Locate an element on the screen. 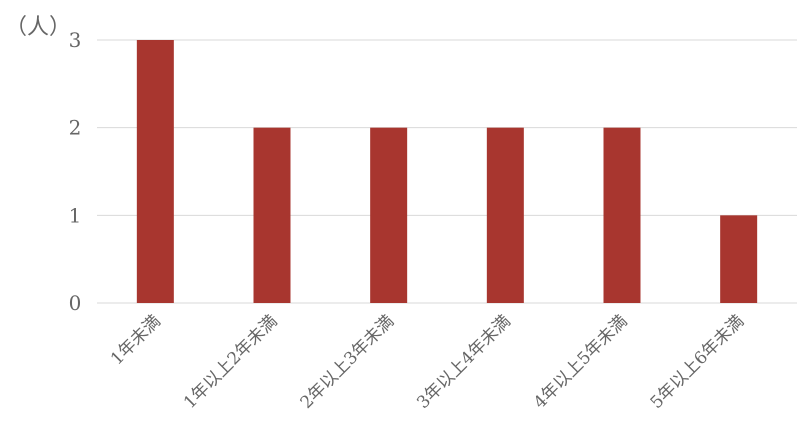 The width and height of the screenshot is (809, 438). x-tick-label: 4年以上5年未満 is located at coordinates (581, 362).